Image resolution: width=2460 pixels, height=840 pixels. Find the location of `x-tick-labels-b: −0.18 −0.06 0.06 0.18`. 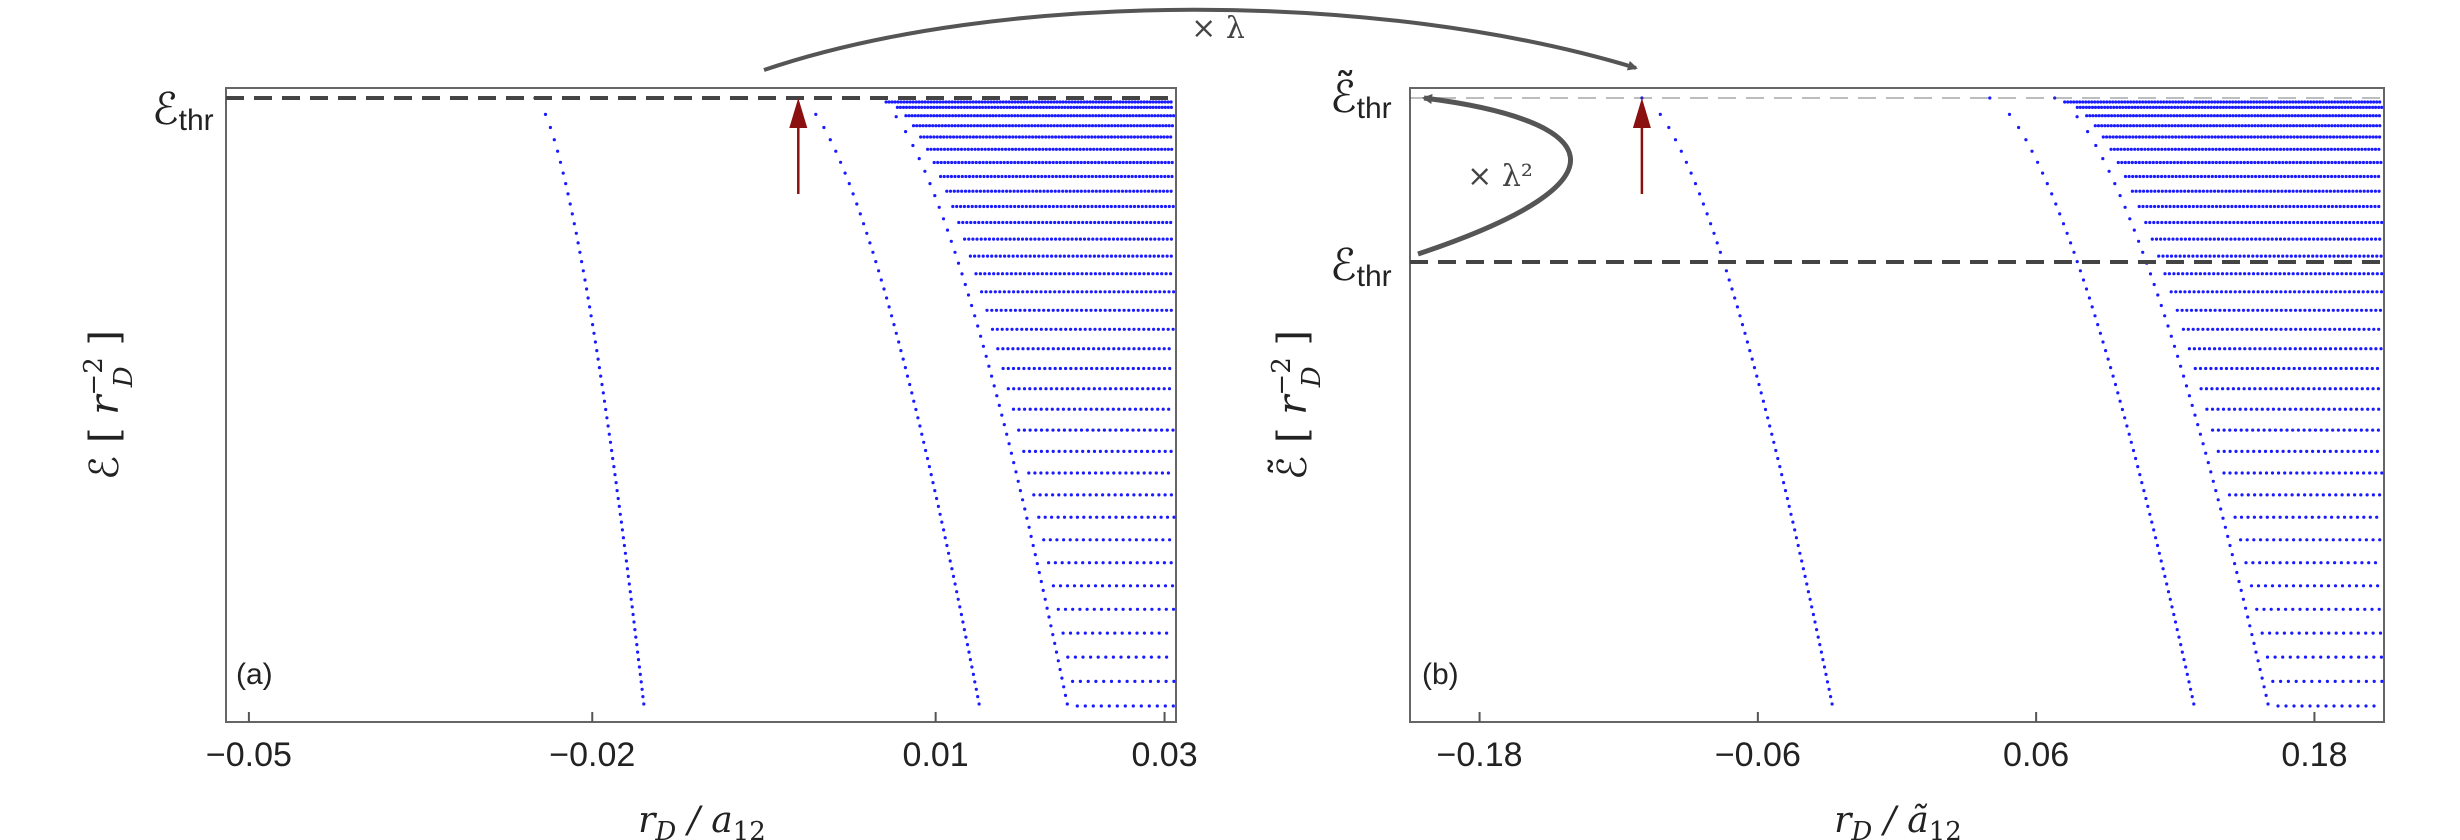

x-tick-labels-b: −0.18 −0.06 0.06 0.18 is located at coordinates (1892, 755).